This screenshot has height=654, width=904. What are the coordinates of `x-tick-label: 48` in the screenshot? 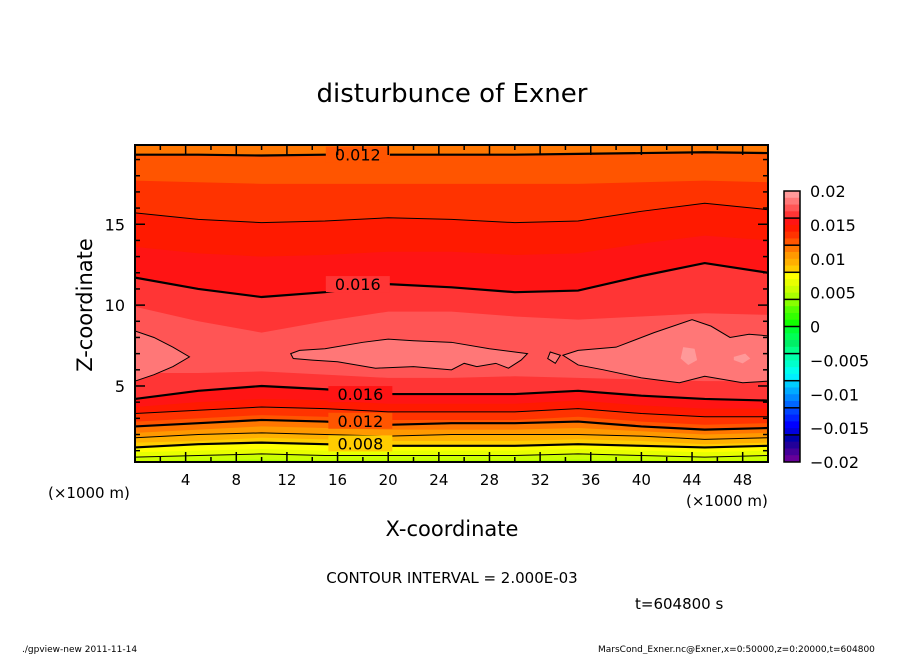 It's located at (742, 480).